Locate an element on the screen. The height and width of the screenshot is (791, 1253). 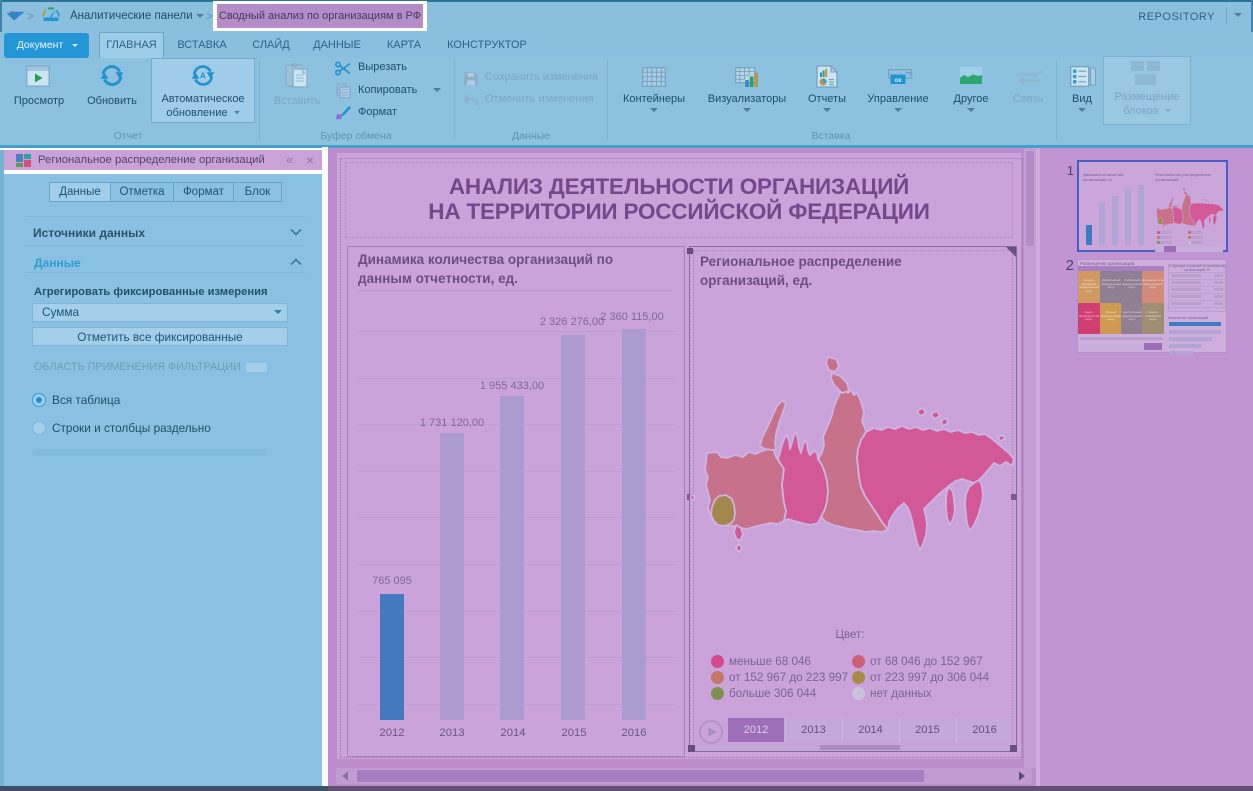
svg-text: ок is located at coordinates (898, 81).